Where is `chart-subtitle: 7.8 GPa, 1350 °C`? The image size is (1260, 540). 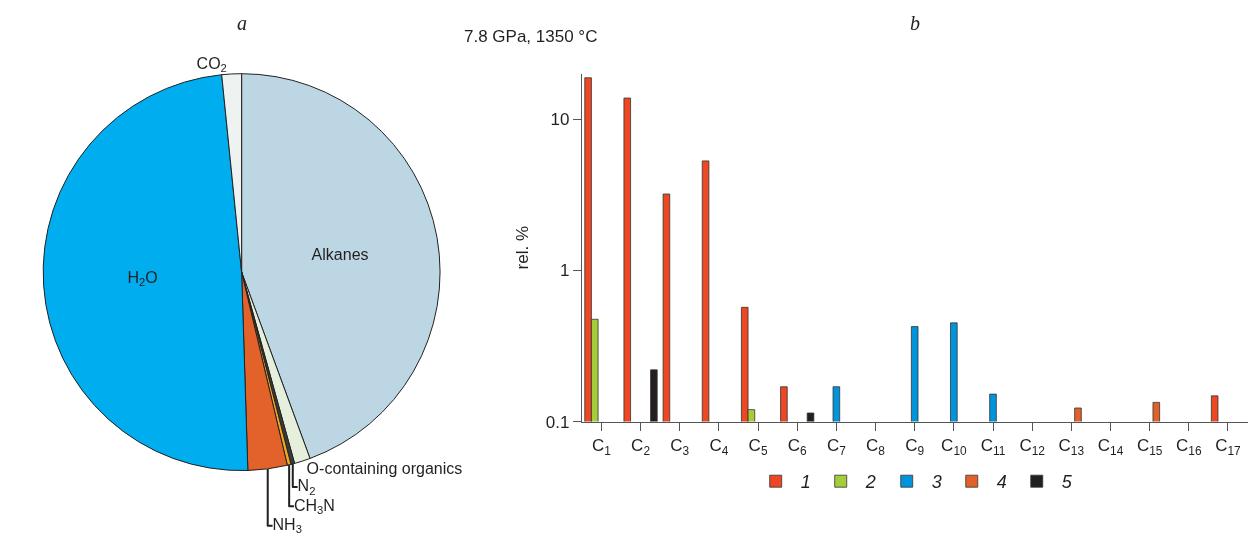
chart-subtitle: 7.8 GPa, 1350 °C is located at coordinates (531, 36).